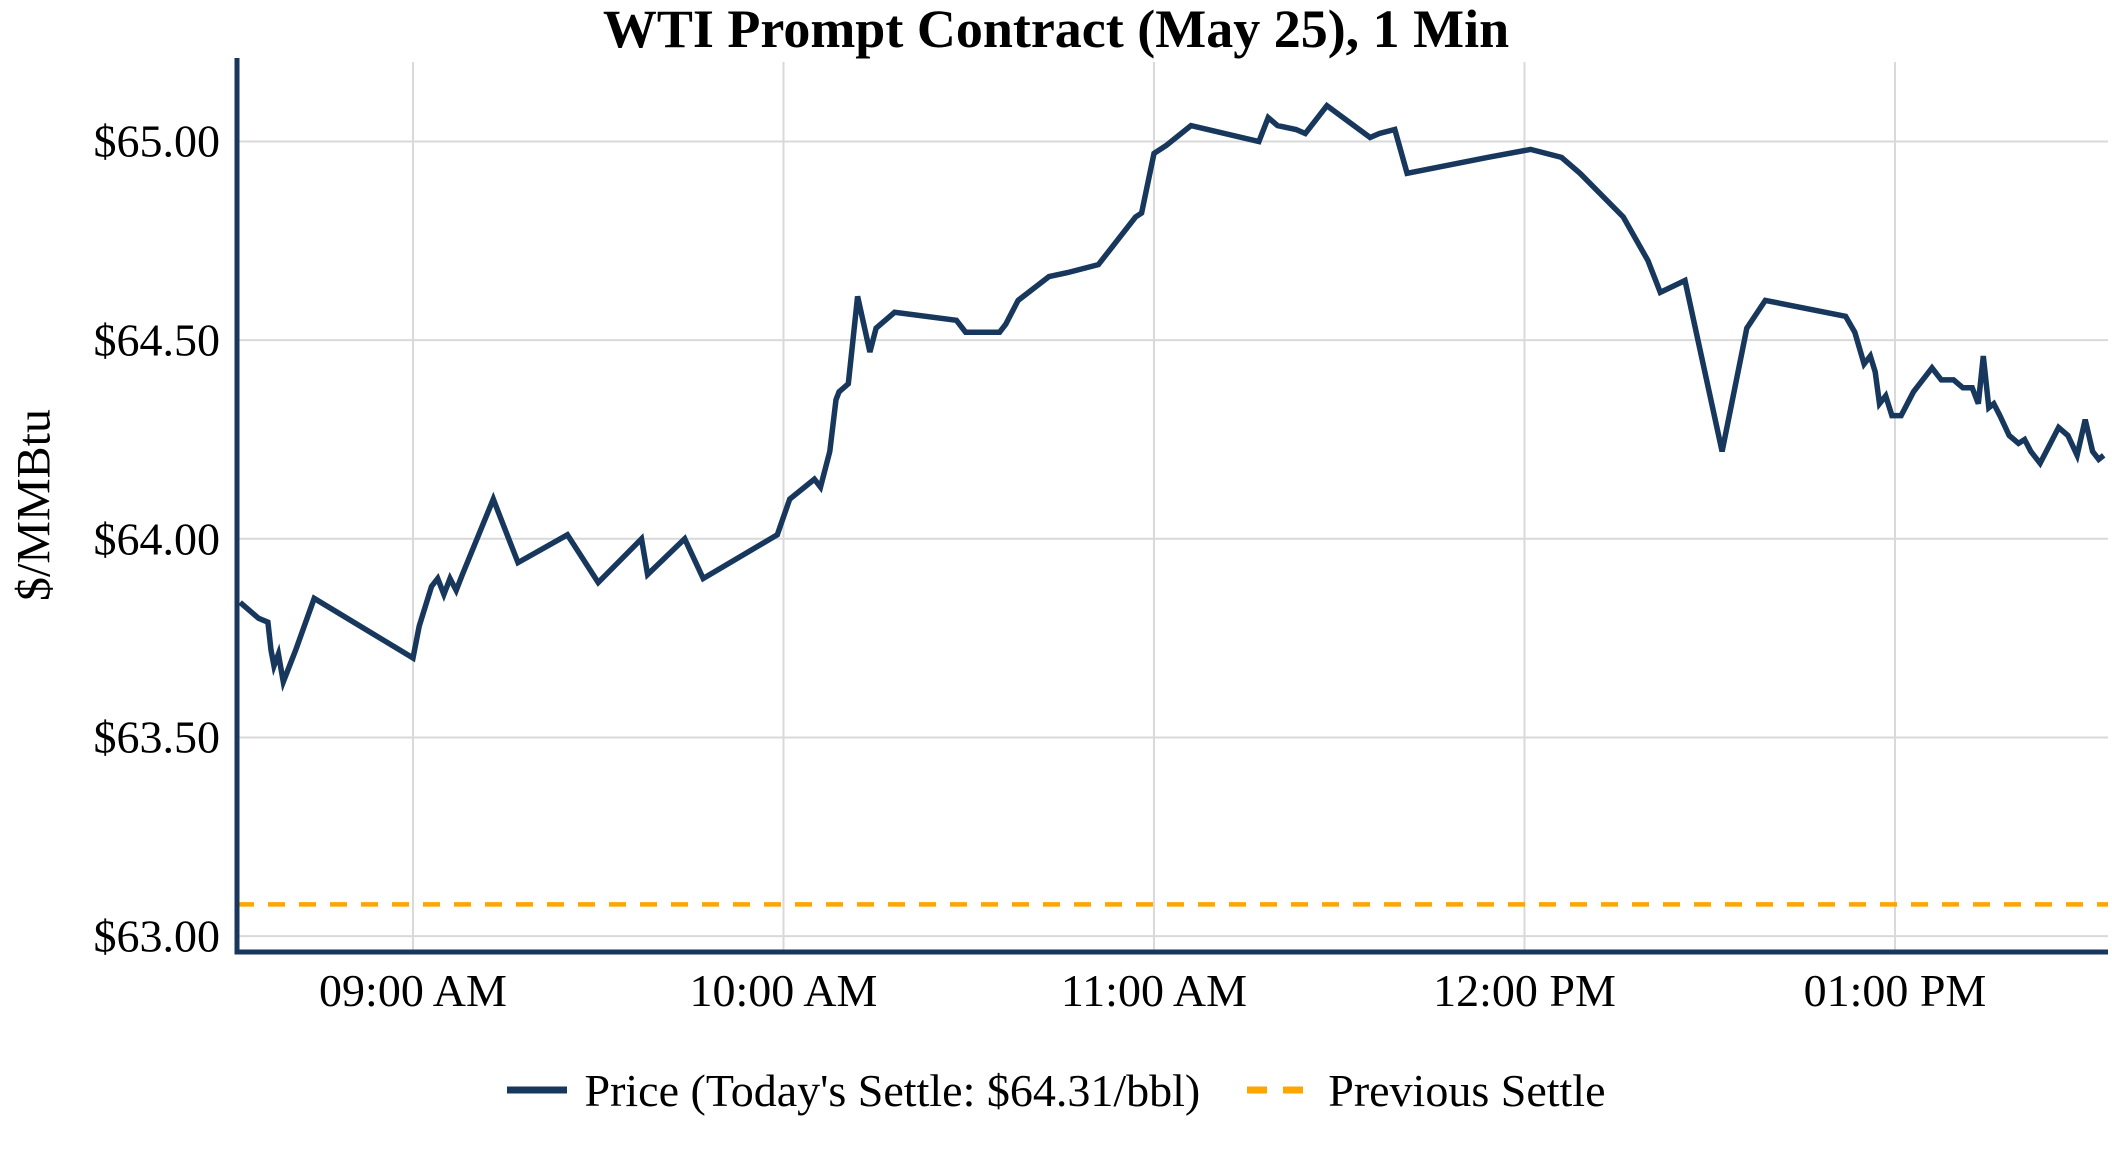 This screenshot has width=2112, height=1152. What do you see at coordinates (157, 141) in the screenshot?
I see `y-tick-label: $65.00` at bounding box center [157, 141].